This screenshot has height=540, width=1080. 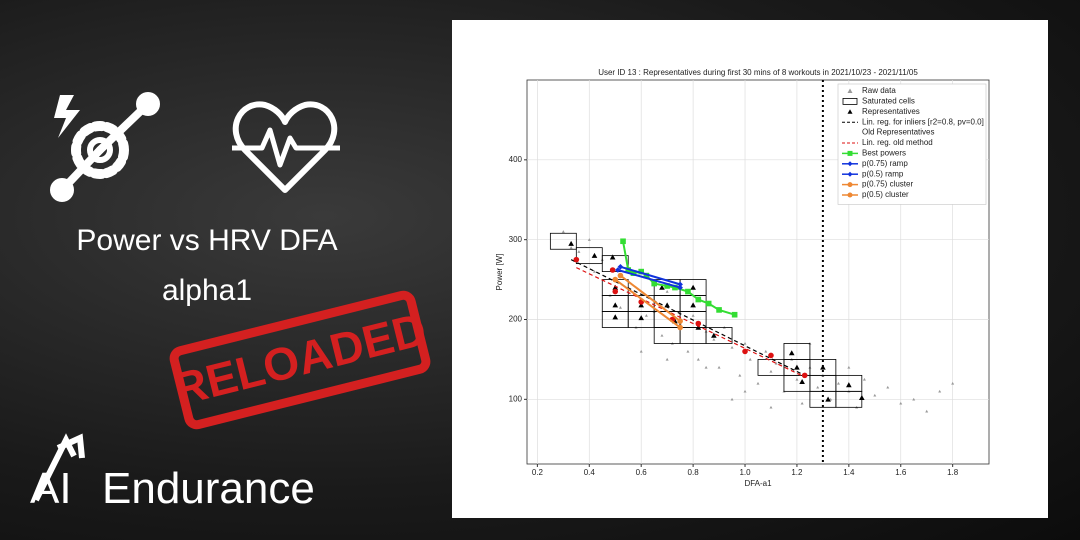 What do you see at coordinates (897, 142) in the screenshot?
I see `legend-label: Lin. reg. old method` at bounding box center [897, 142].